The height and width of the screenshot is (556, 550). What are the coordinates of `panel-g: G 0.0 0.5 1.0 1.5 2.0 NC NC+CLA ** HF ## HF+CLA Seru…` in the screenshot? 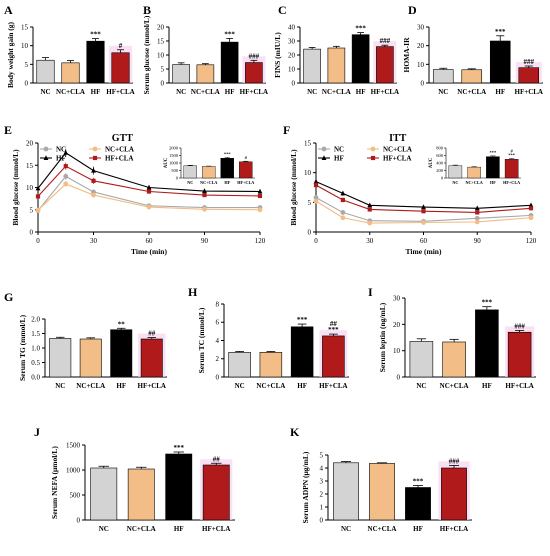 It's located at (85, 340).